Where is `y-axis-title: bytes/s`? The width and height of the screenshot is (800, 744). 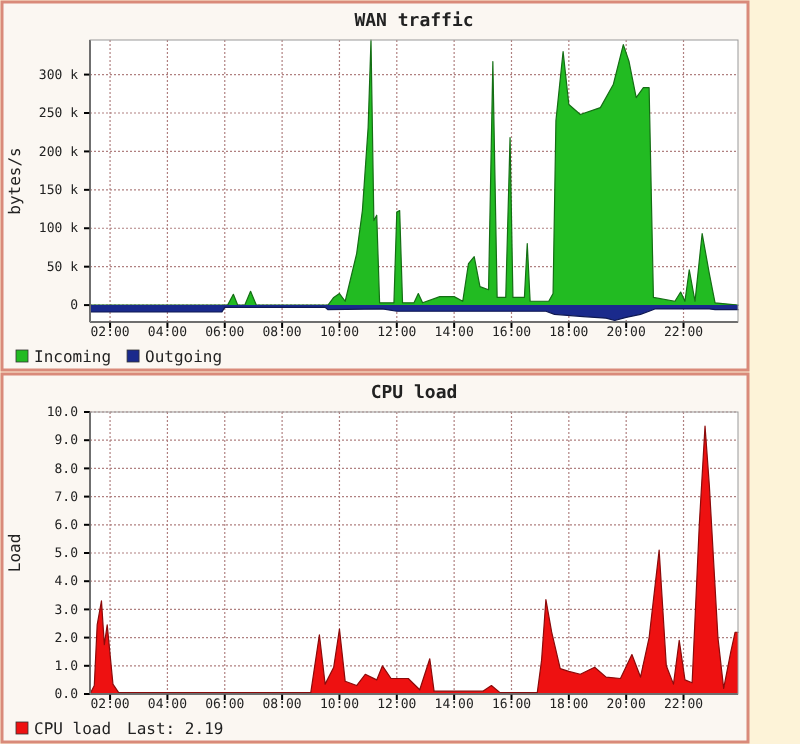
y-axis-title: bytes/s is located at coordinates (15, 180).